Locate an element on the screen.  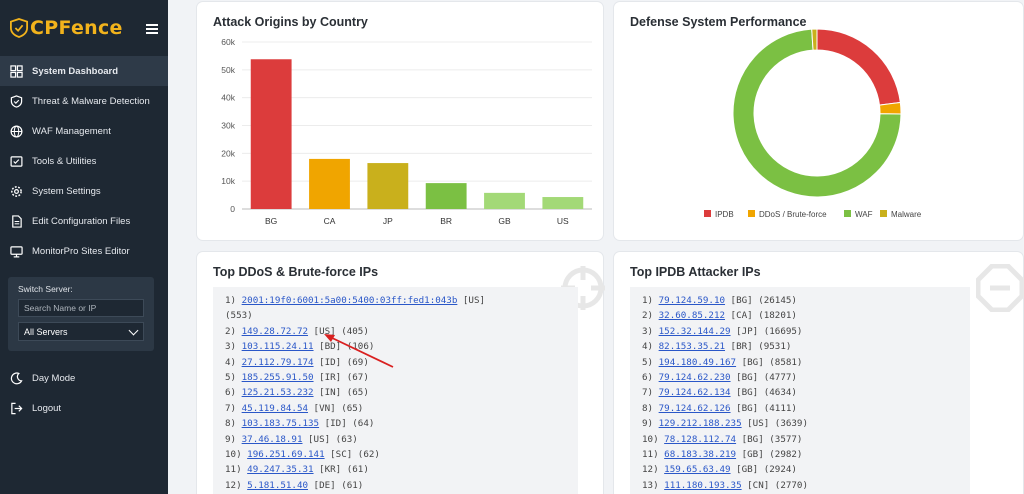
ip-link: 149.28.72.72 is located at coordinates (275, 331).